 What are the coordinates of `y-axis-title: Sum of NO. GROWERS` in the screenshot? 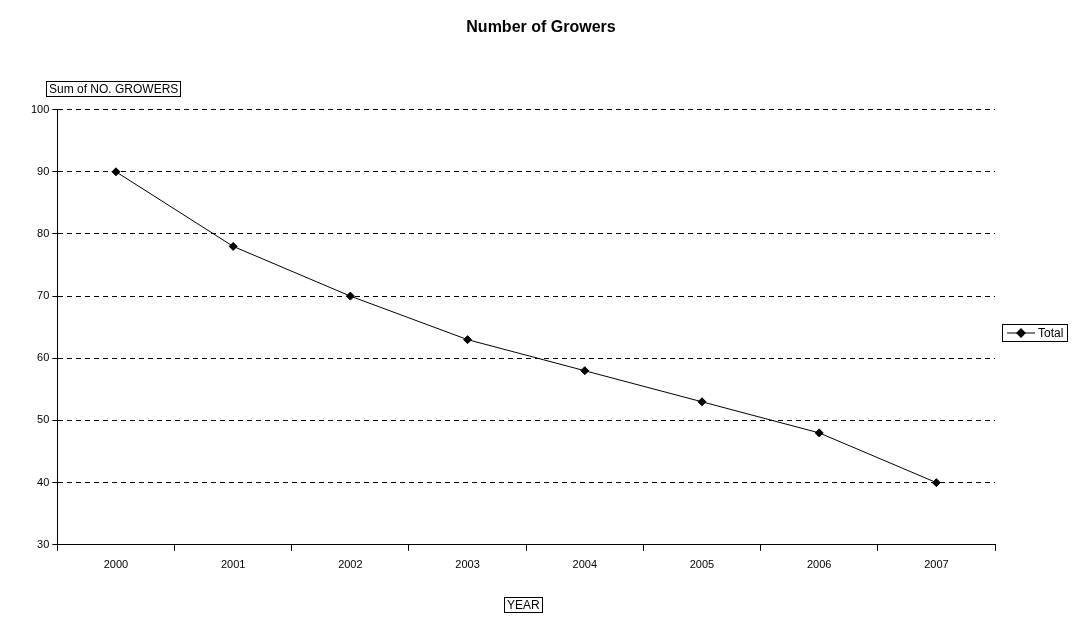 It's located at (114, 89).